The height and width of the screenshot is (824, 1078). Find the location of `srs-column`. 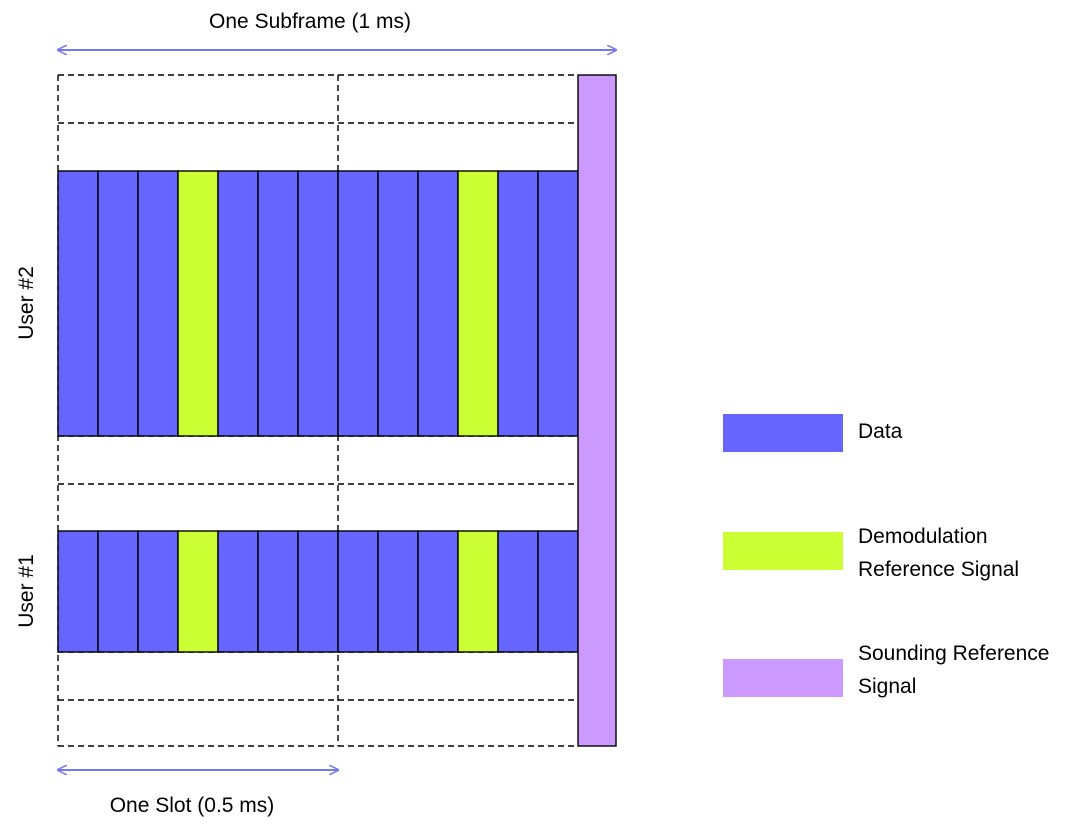

srs-column is located at coordinates (597, 410).